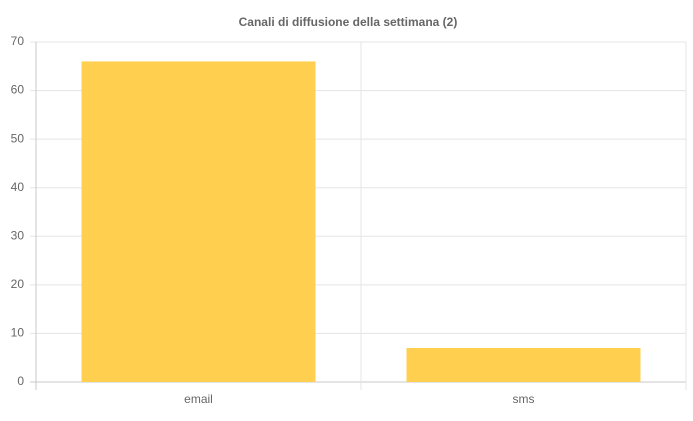  I want to click on y-tick-label: 40, so click(18, 187).